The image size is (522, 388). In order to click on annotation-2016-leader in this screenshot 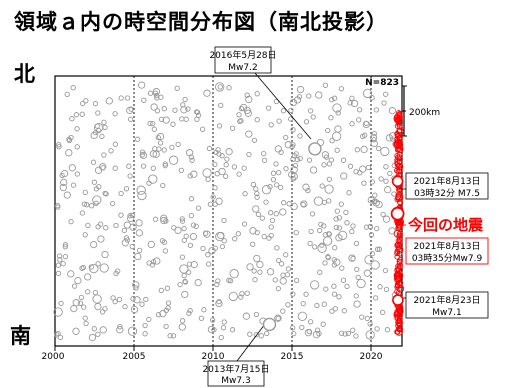, I will do `click(283, 106)`.